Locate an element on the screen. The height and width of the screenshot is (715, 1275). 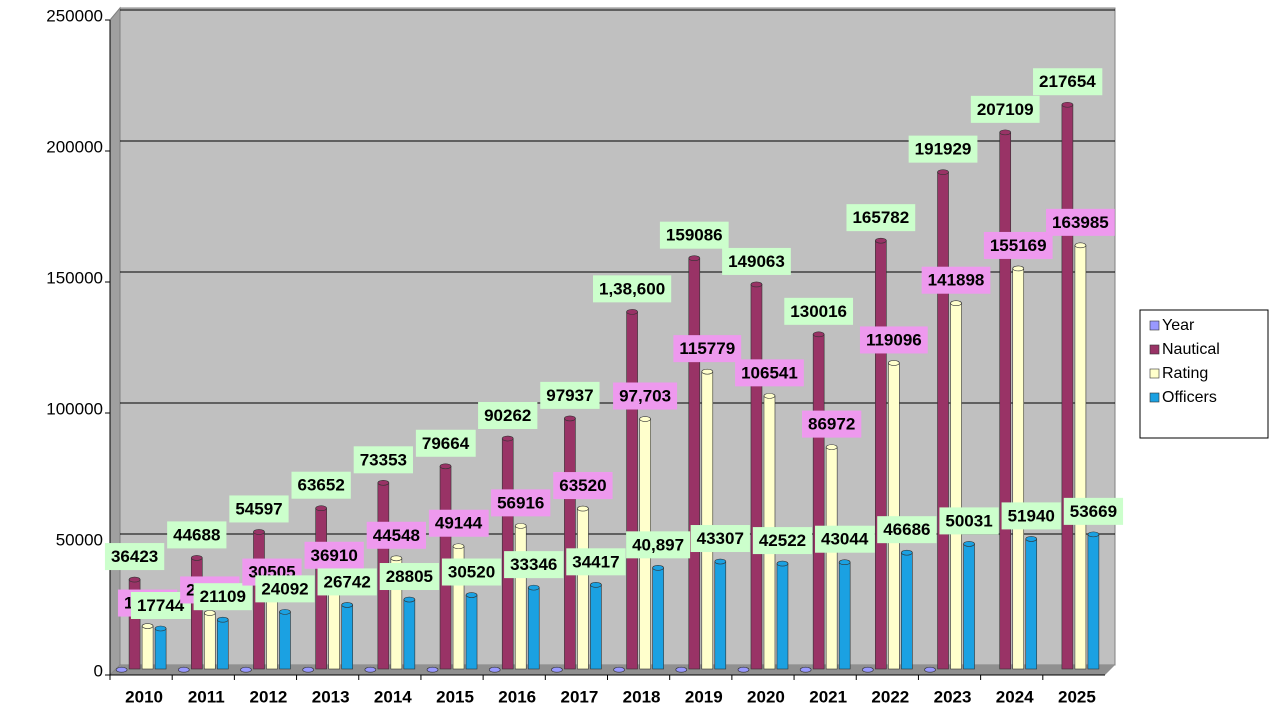
data-label-text: 36910 is located at coordinates (334, 555).